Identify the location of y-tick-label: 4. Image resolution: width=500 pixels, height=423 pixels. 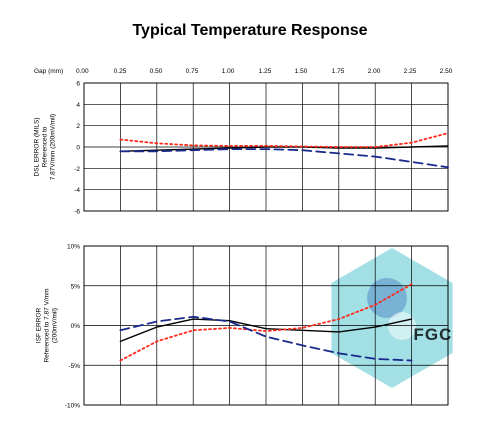
(78, 105).